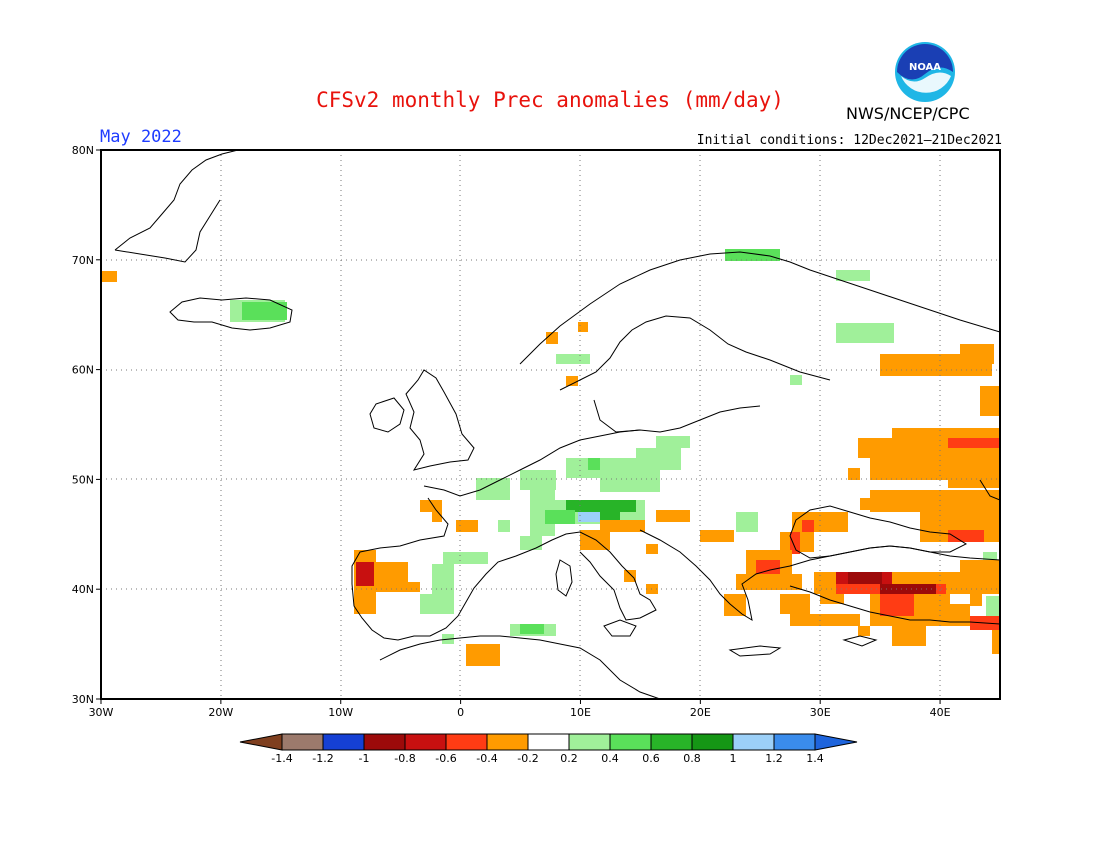  I want to click on legend-label: -1.2, so click(322, 758).